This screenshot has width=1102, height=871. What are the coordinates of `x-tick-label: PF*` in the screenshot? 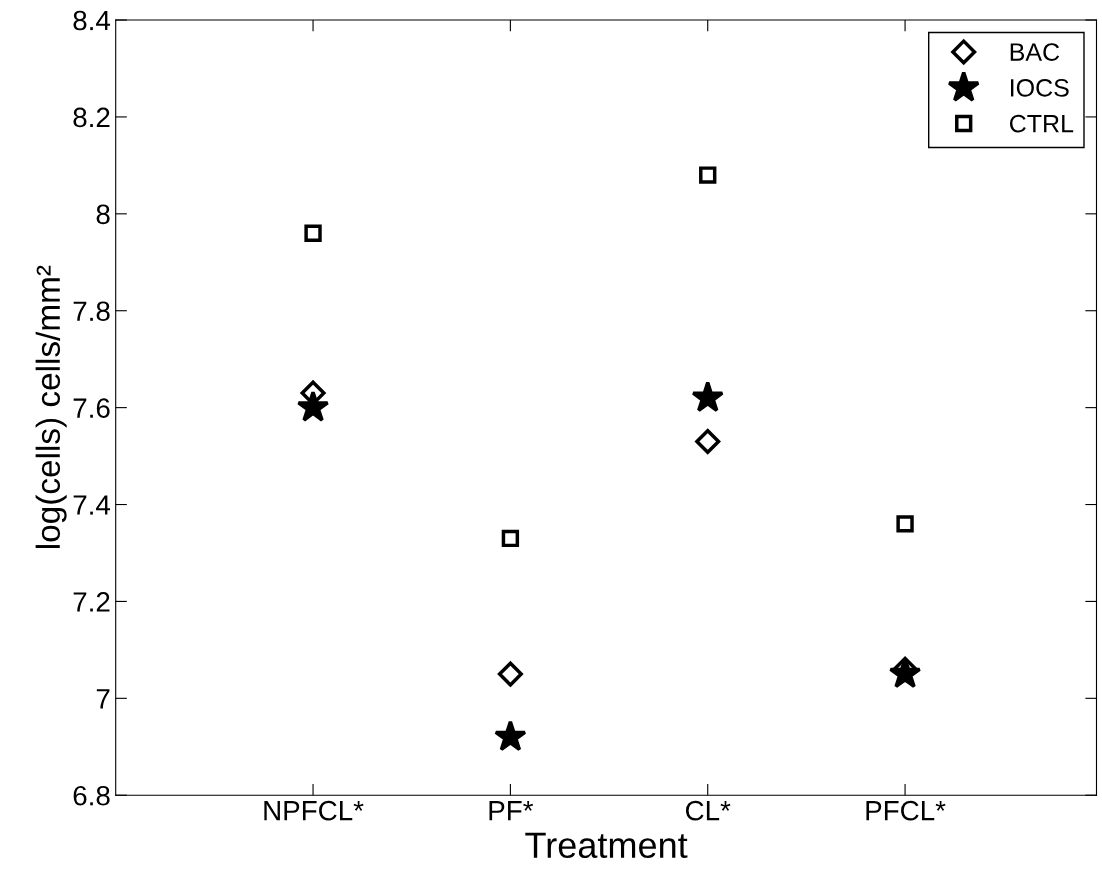 It's located at (511, 811).